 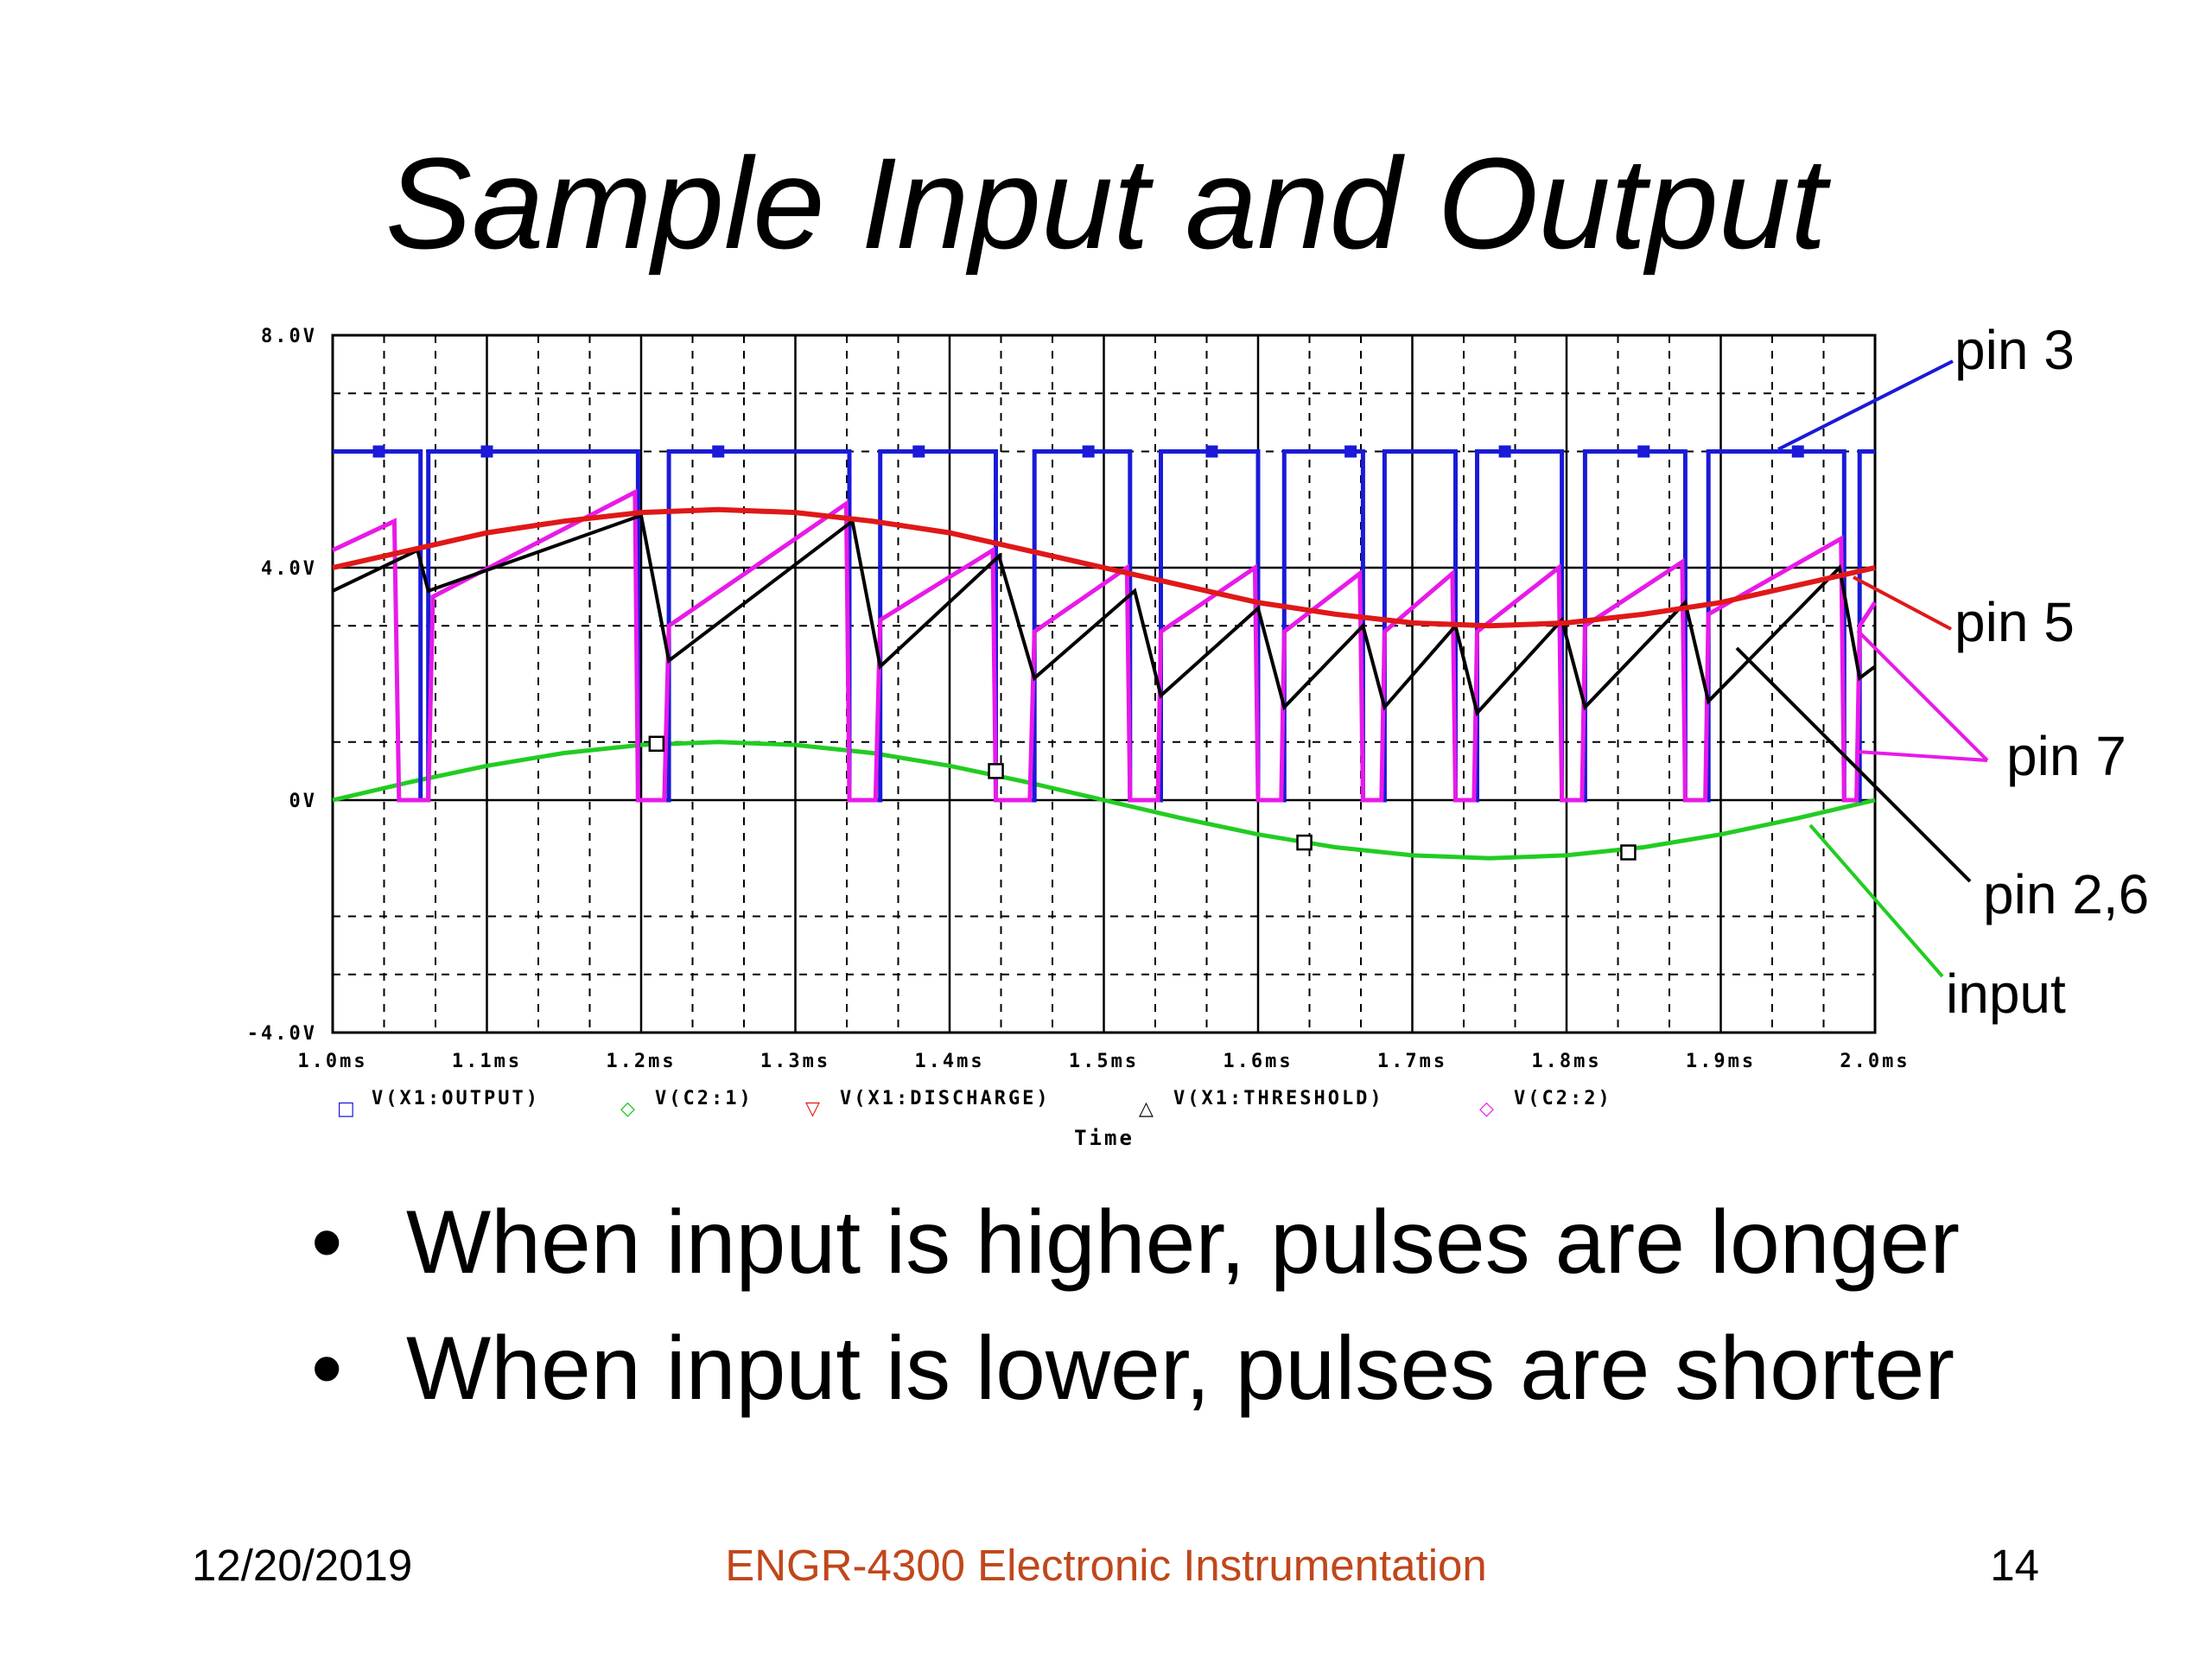 I want to click on series-pin7-line, so click(x=1104, y=645).